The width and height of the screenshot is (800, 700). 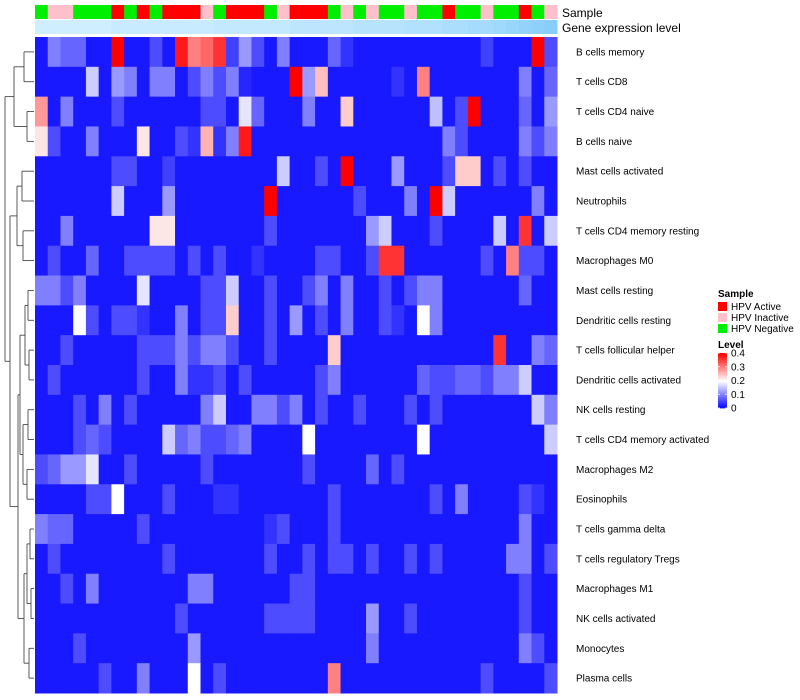 What do you see at coordinates (601, 202) in the screenshot?
I see `row-label: Neutrophils` at bounding box center [601, 202].